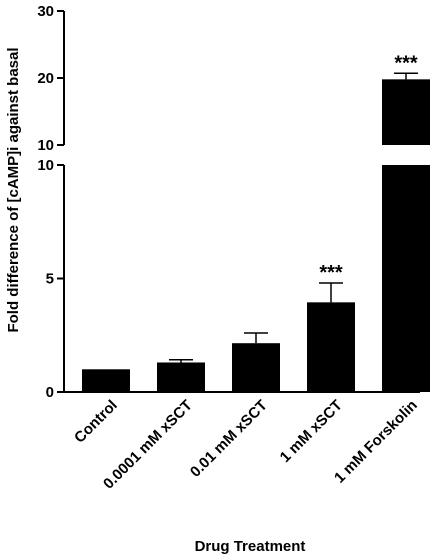 This screenshot has height=559, width=445. What do you see at coordinates (406, 63) in the screenshot?
I see `significance-label-4: ***` at bounding box center [406, 63].